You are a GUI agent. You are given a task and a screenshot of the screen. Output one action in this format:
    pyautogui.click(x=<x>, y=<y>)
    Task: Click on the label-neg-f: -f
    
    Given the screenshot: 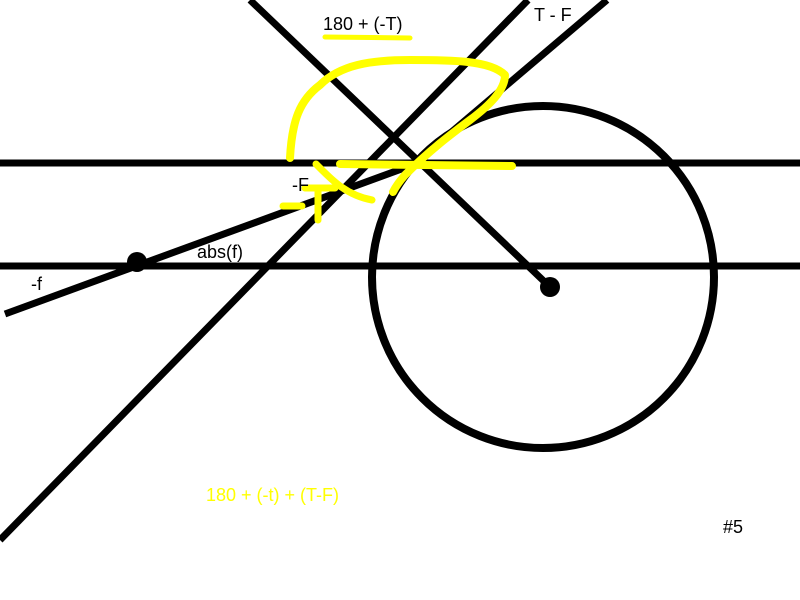 What is the action you would take?
    pyautogui.click(x=36, y=284)
    